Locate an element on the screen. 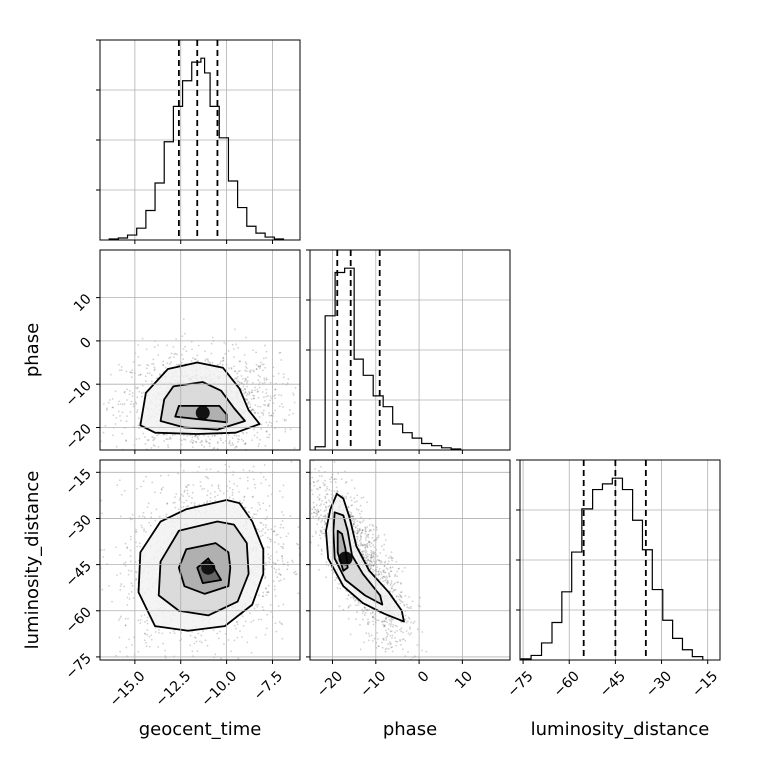 The height and width of the screenshot is (760, 760). panel-frame is located at coordinates (200, 560).